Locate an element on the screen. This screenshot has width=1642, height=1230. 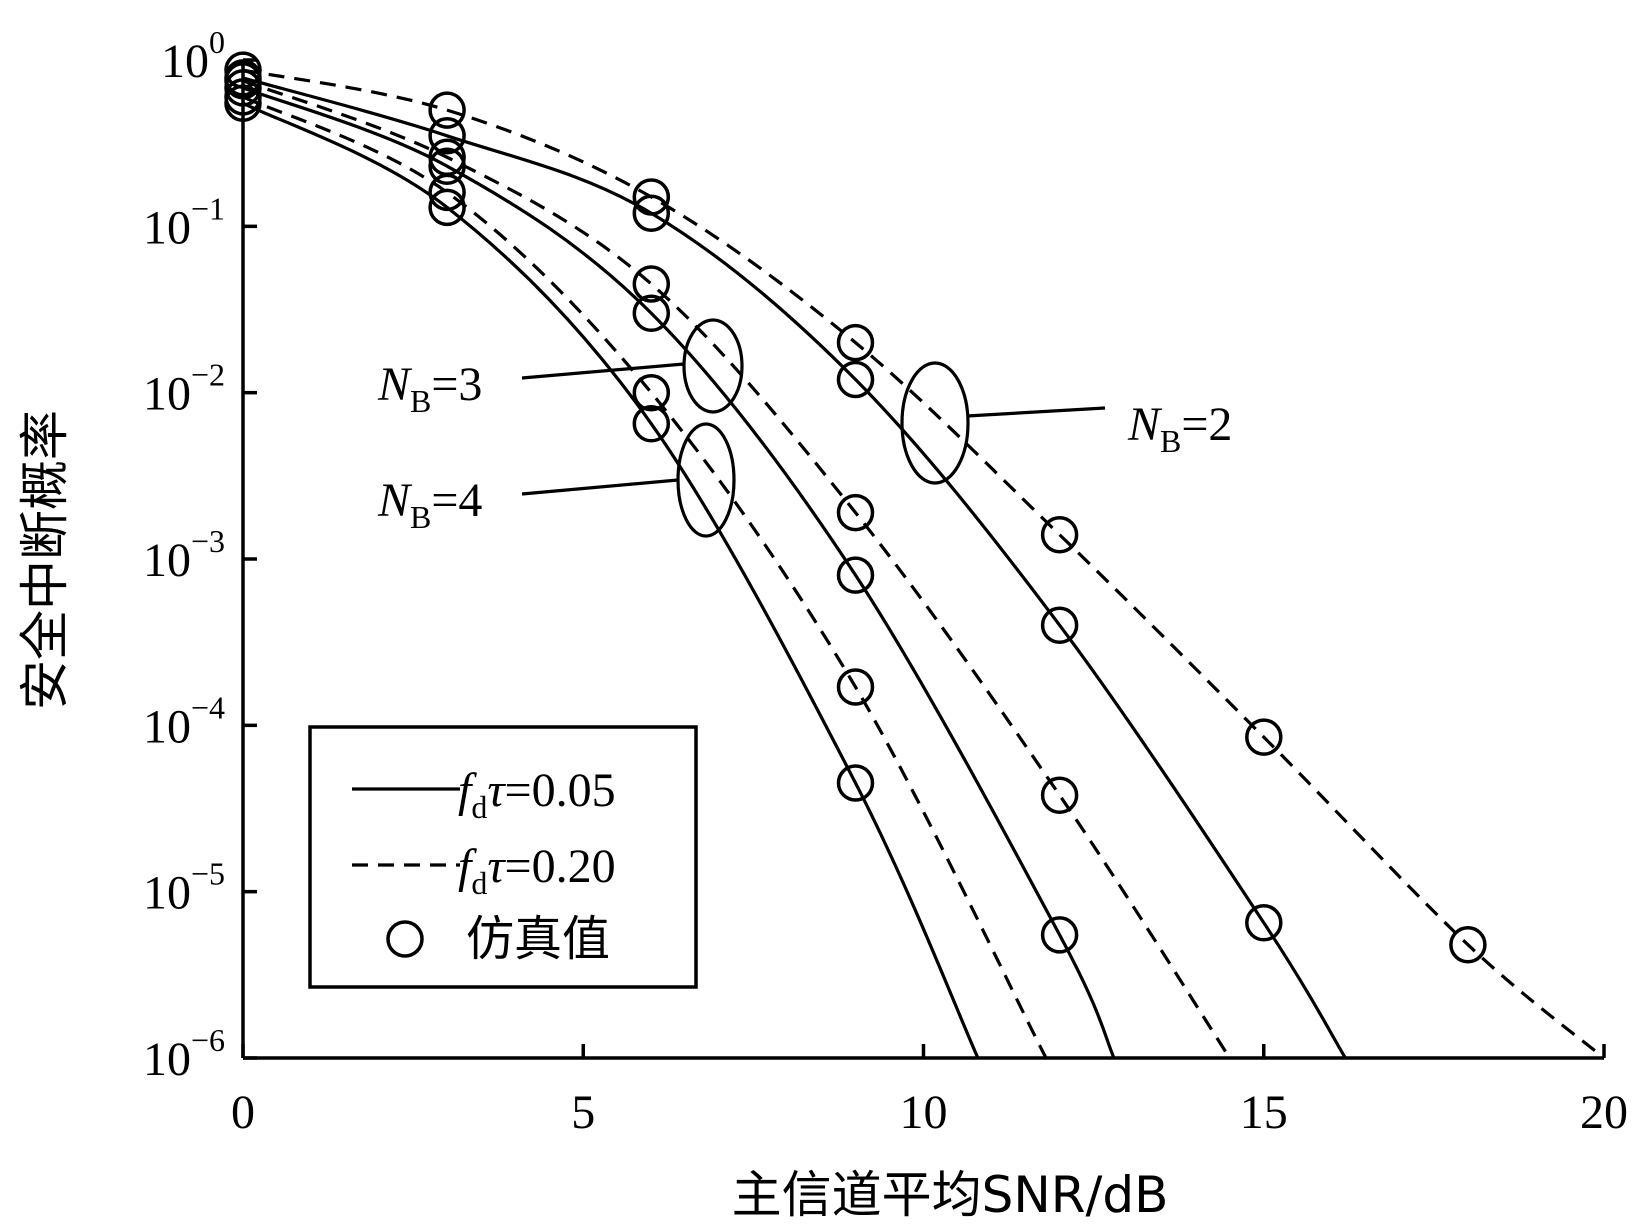
legend-solid-label: fdτ=0.05 is located at coordinates (537, 794).